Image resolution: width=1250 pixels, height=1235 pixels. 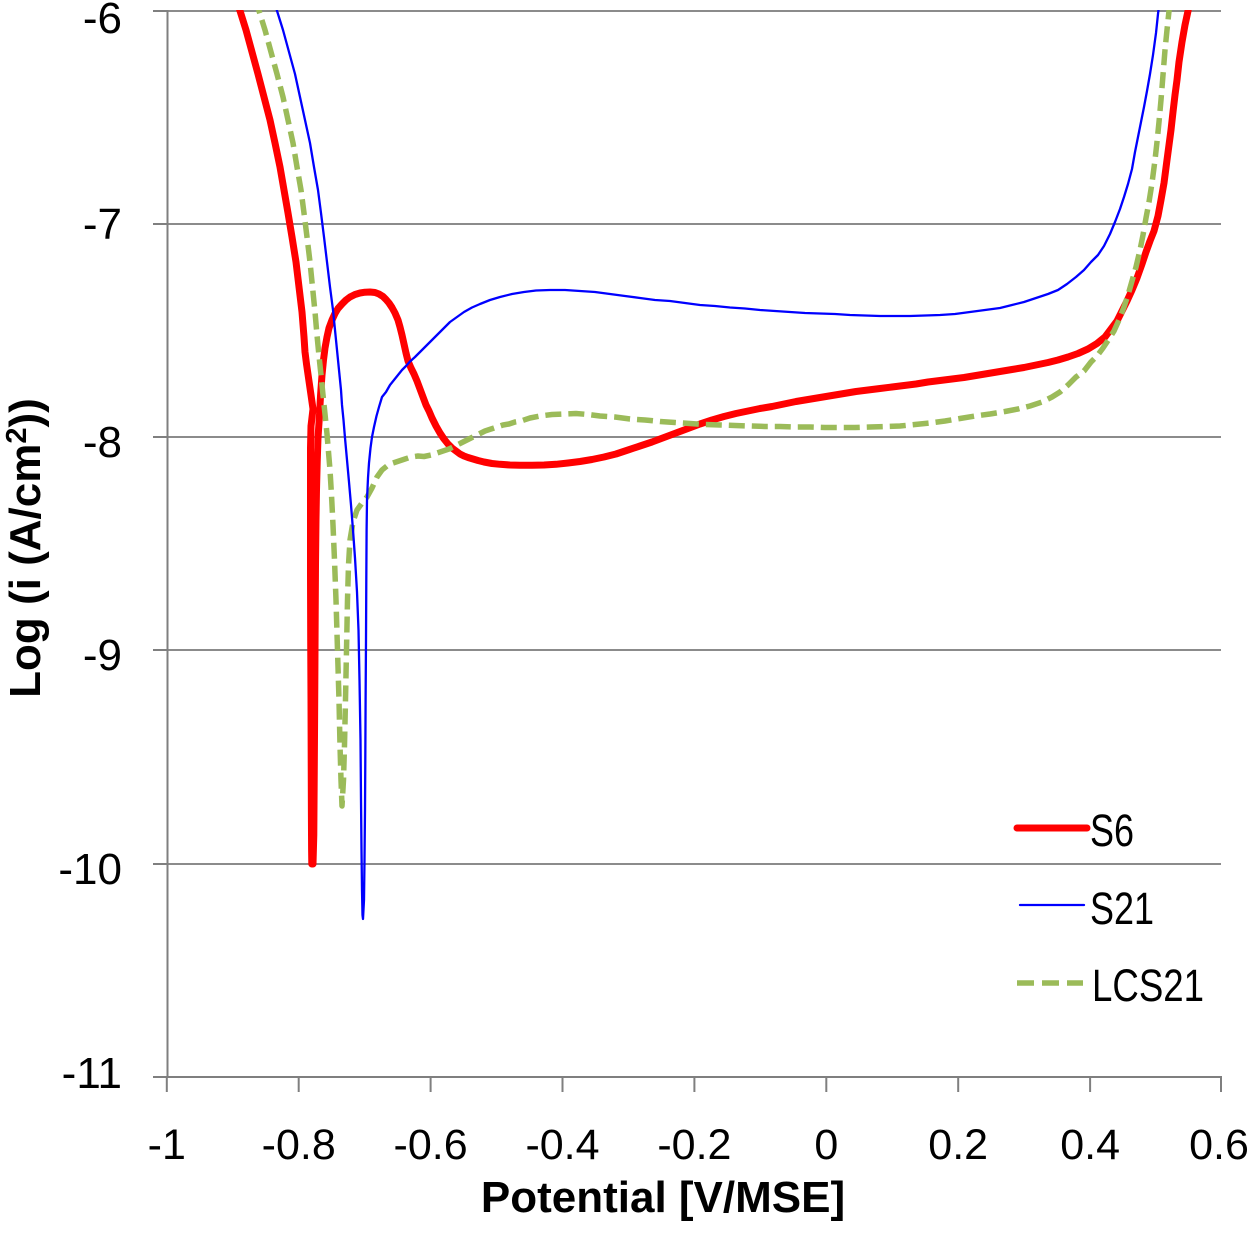 I want to click on svg-text: S6, so click(x=1112, y=830).